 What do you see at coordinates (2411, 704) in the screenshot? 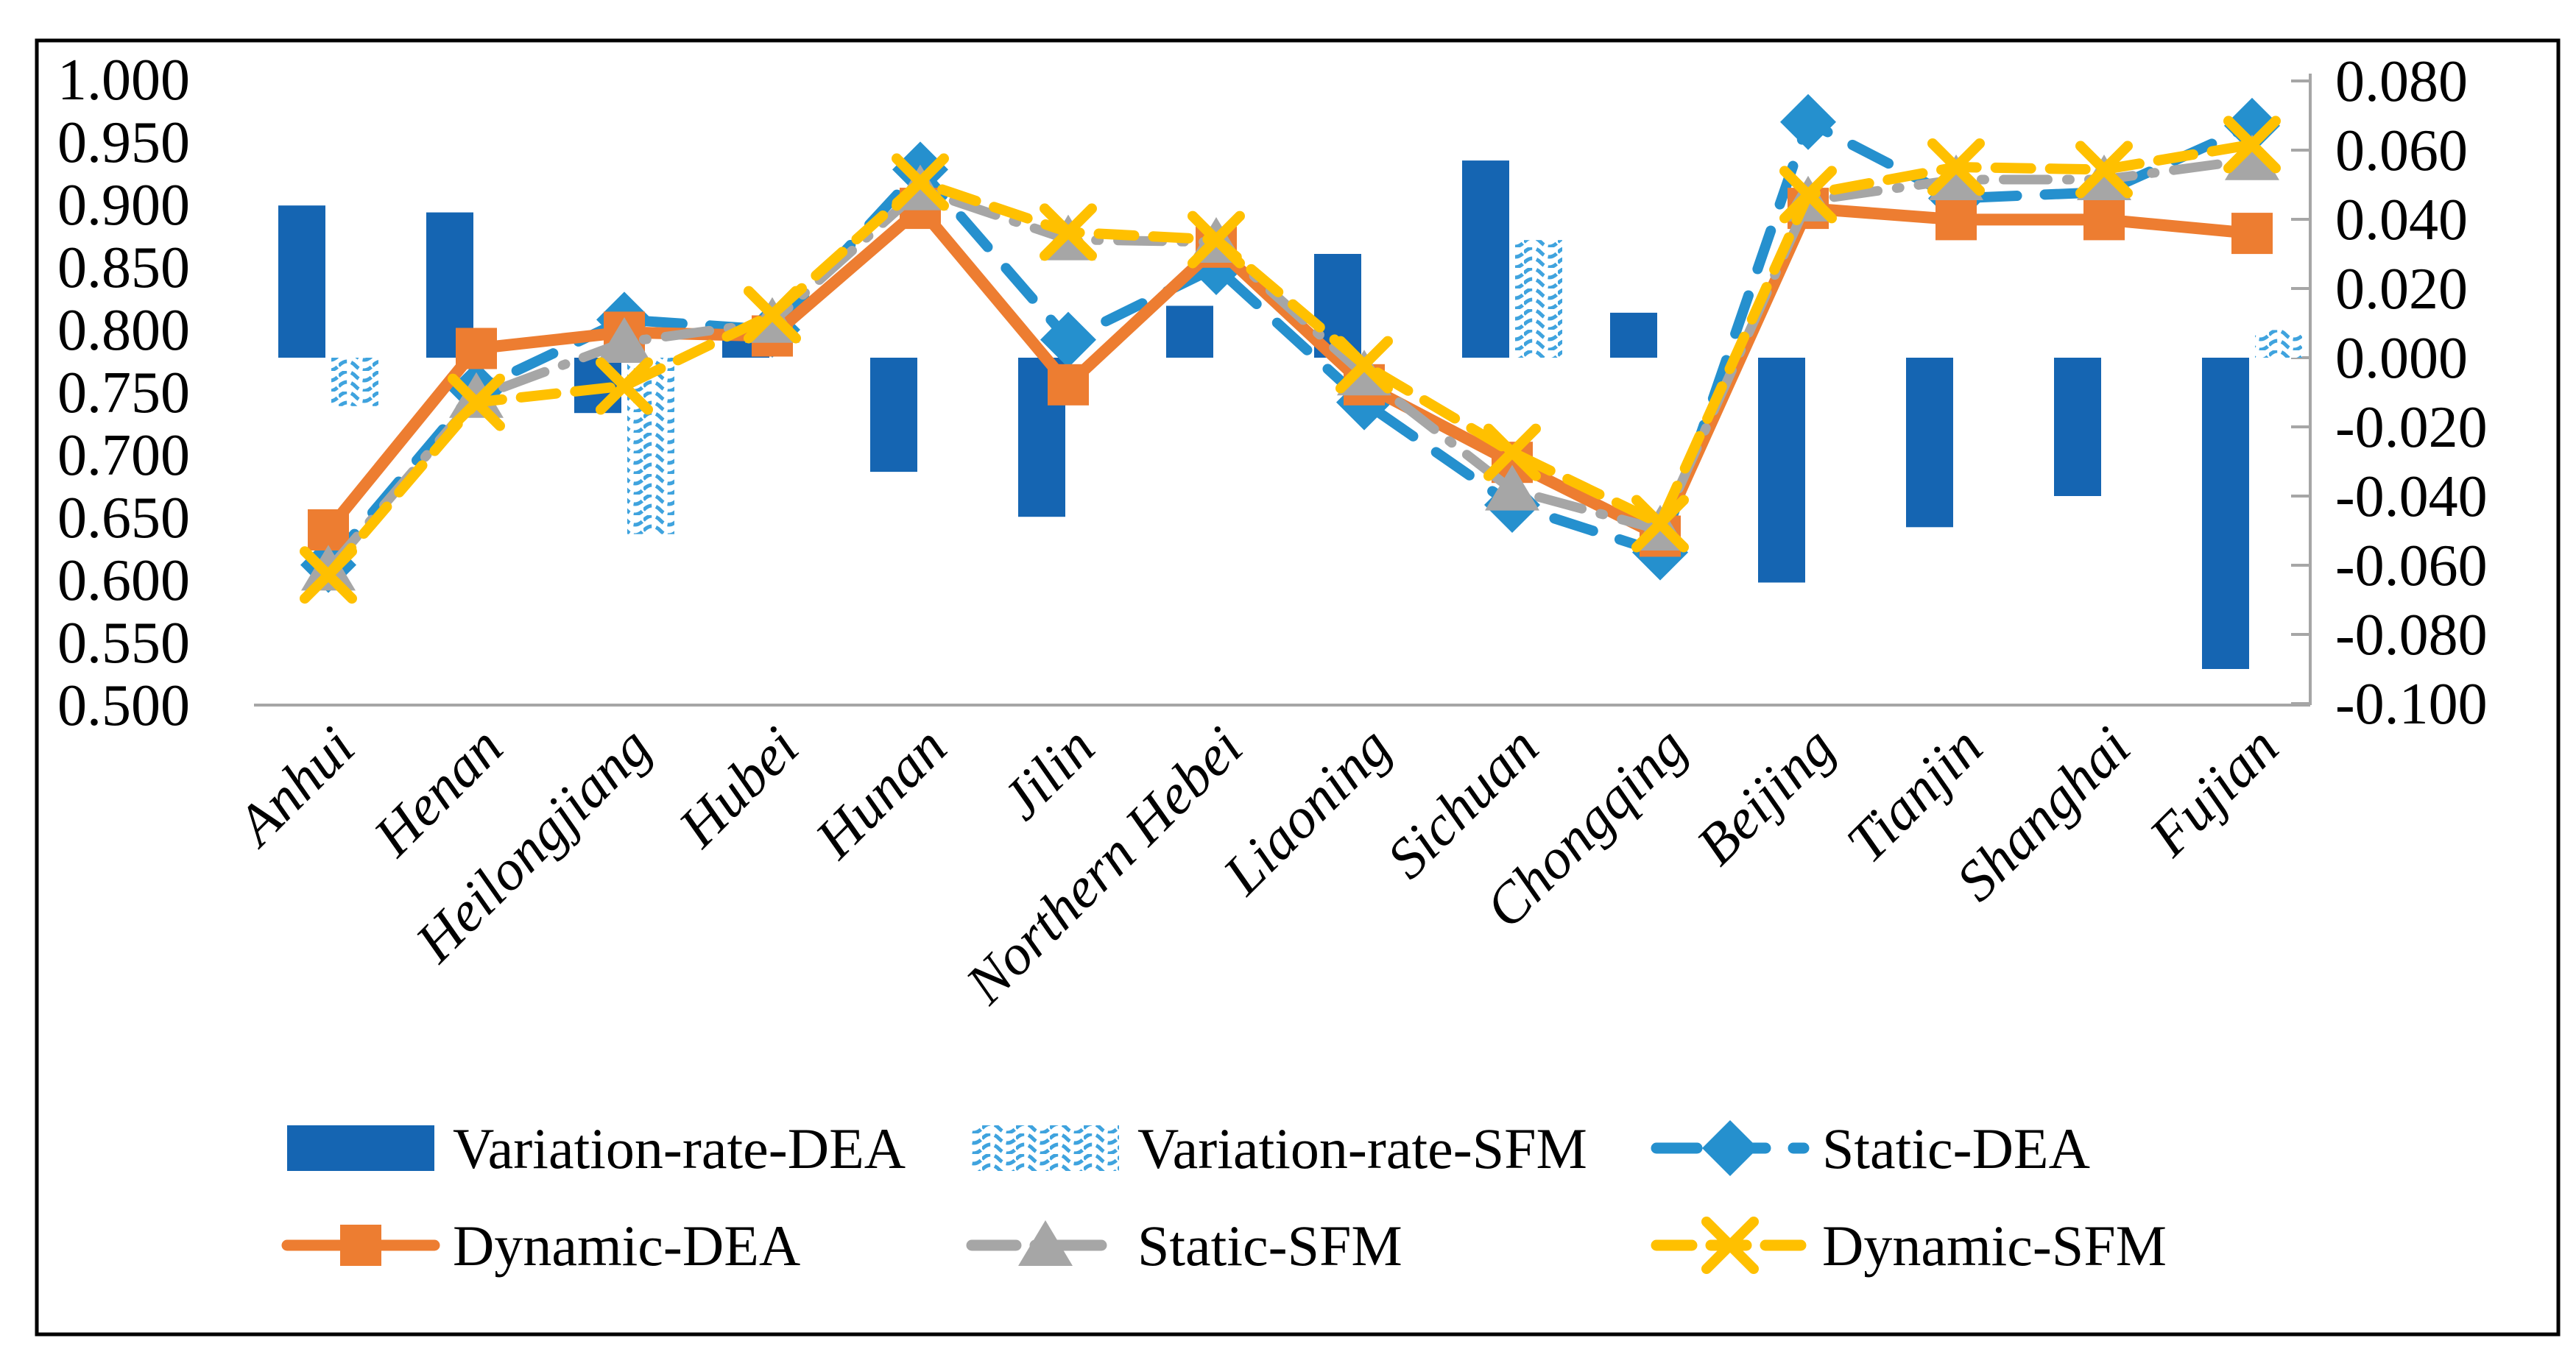
I see `right-axis-tick-label: -0.100` at bounding box center [2411, 704].